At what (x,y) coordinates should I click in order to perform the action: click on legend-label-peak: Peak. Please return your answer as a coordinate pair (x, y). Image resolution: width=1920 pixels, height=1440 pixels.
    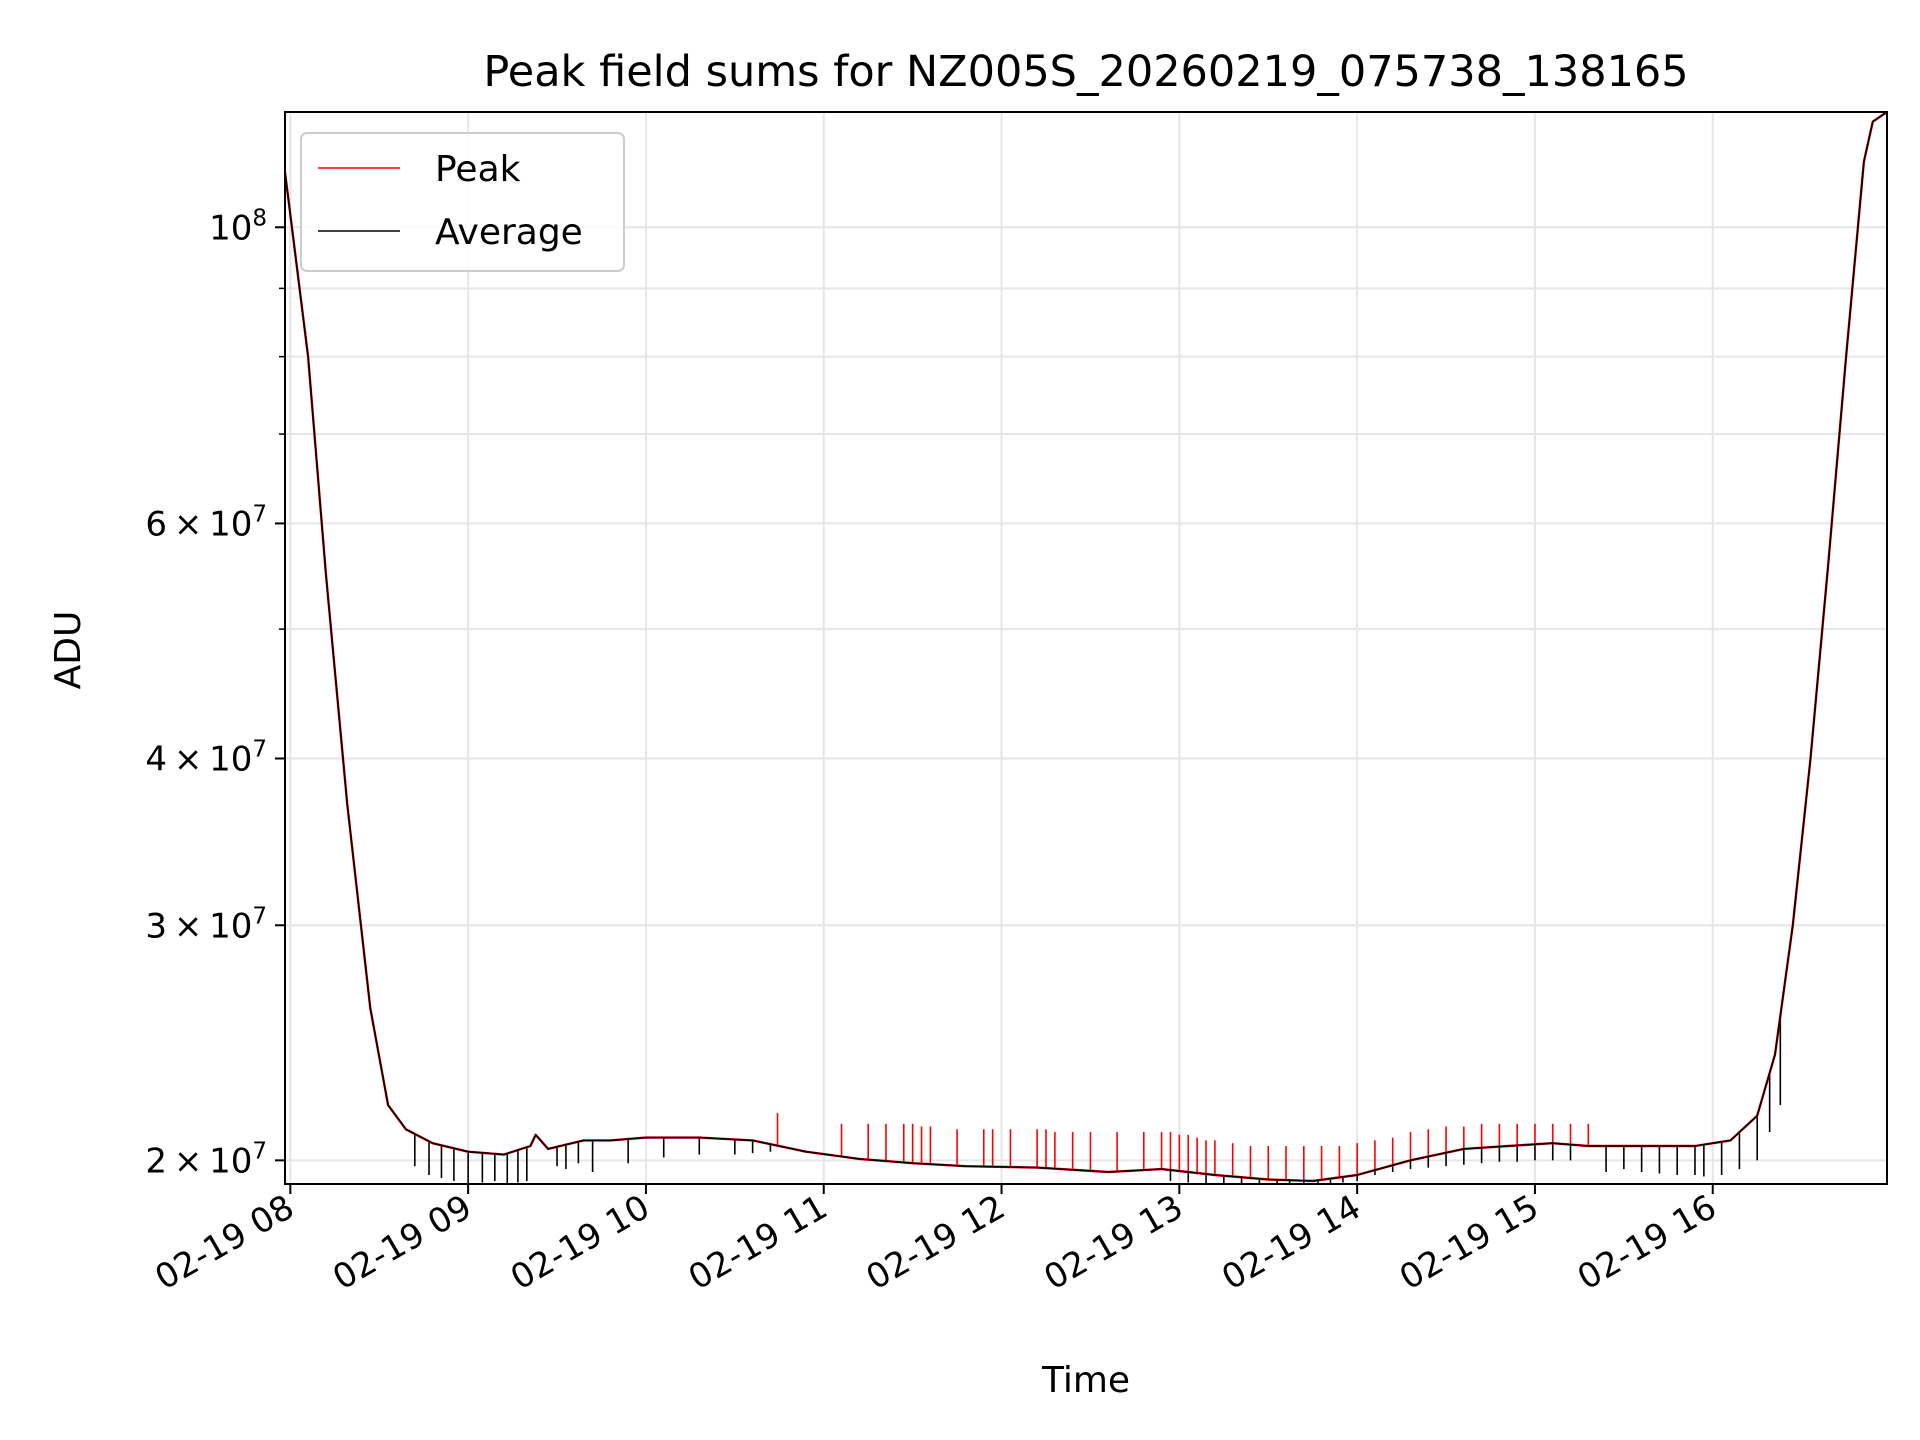
    Looking at the image, I should click on (478, 169).